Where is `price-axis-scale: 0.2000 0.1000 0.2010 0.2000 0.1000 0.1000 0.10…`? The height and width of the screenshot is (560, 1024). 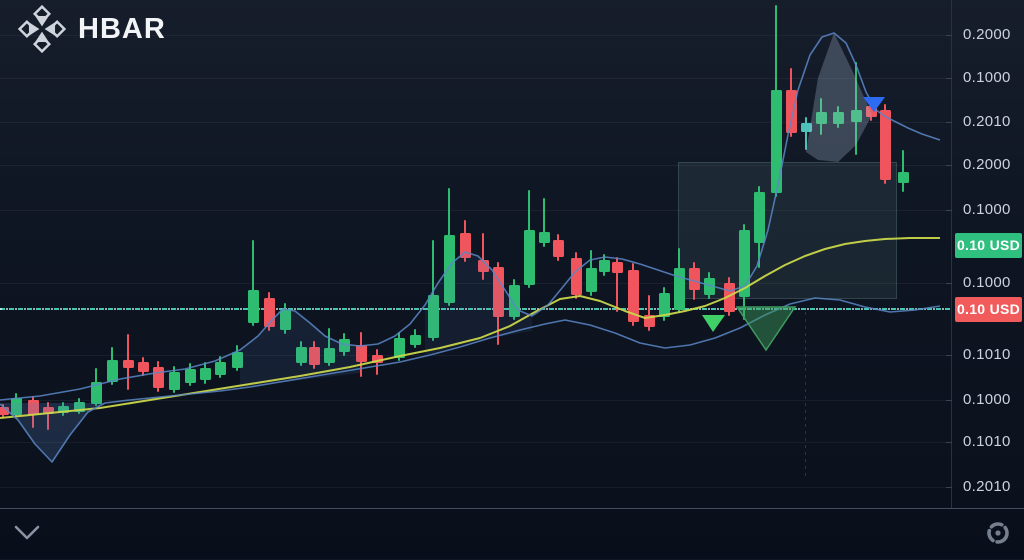 price-axis-scale: 0.2000 0.1000 0.2010 0.2000 0.1000 0.1000 0.10… is located at coordinates (985, 254).